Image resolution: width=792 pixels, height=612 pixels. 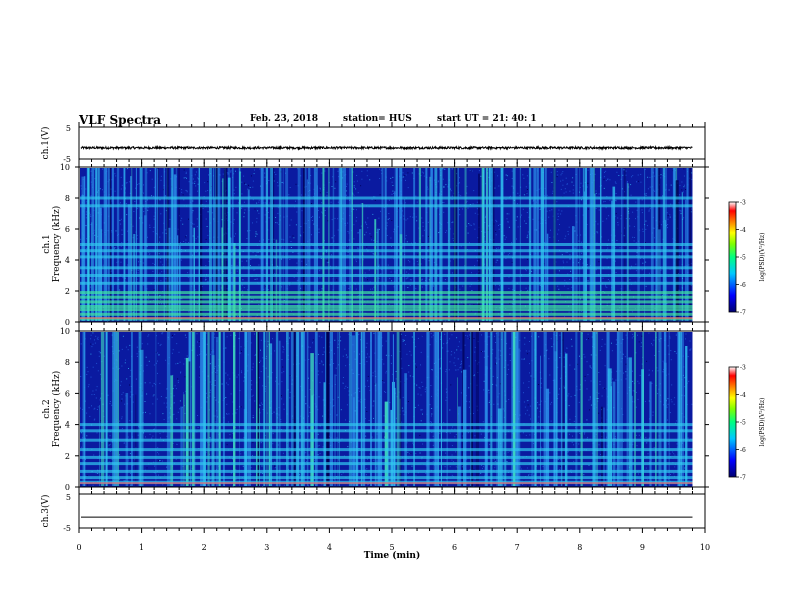 What do you see at coordinates (705, 547) in the screenshot?
I see `x-tick-label: 10` at bounding box center [705, 547].